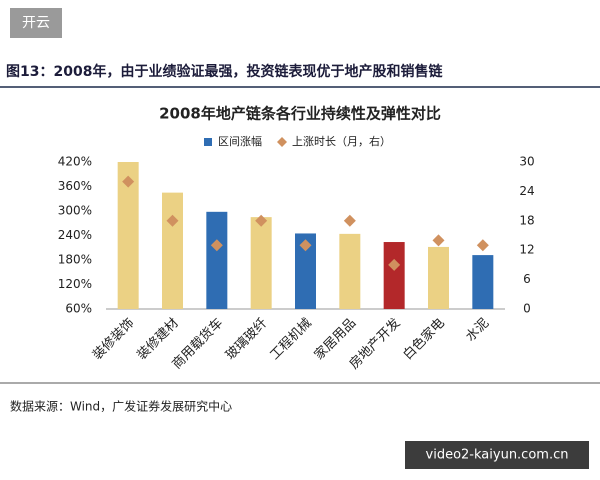 This screenshot has width=600, height=480. Describe the element at coordinates (121, 406) in the screenshot. I see `source: 数据来源：Wind，广发证券发展研究中心` at that location.